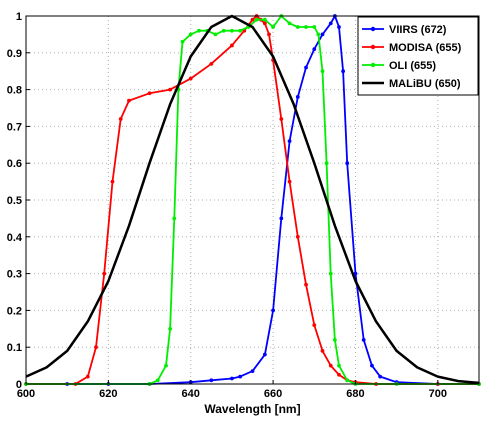 The width and height of the screenshot is (482, 423). What do you see at coordinates (399, 66) in the screenshot?
I see `legend-item: OLI (655)` at bounding box center [399, 66].